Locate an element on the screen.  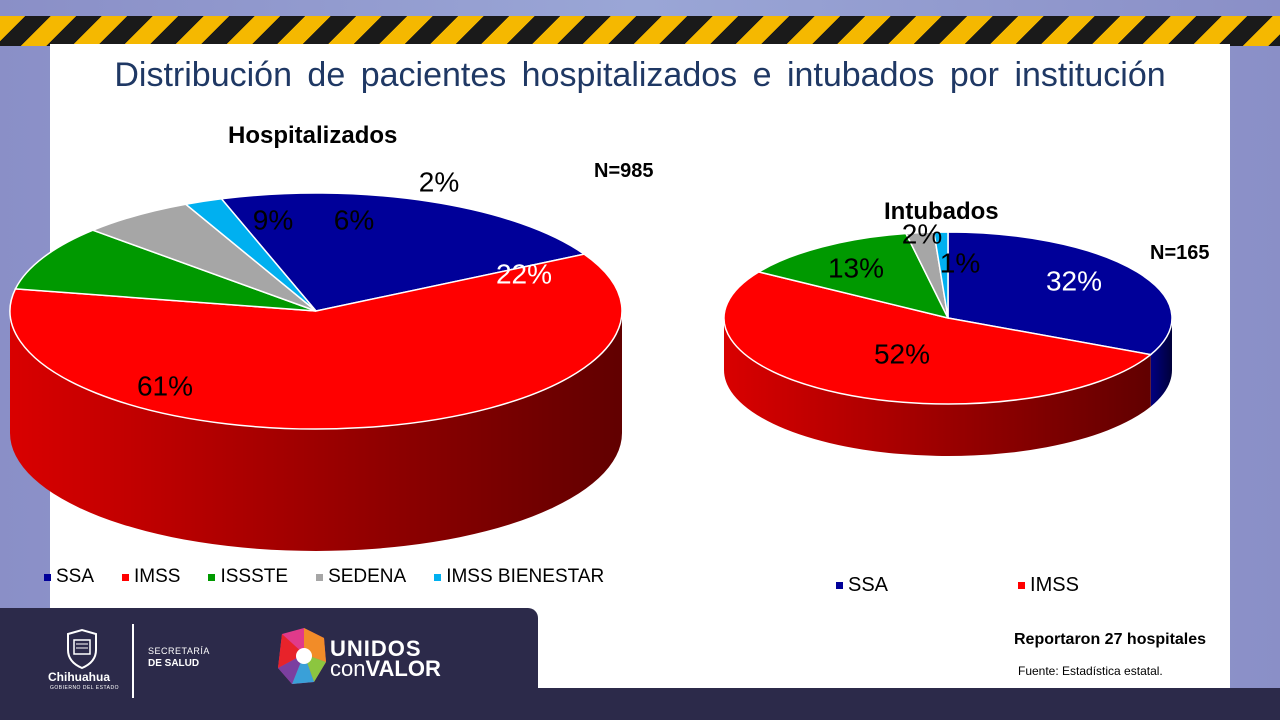
data-label-imss: 61% is located at coordinates (165, 385).